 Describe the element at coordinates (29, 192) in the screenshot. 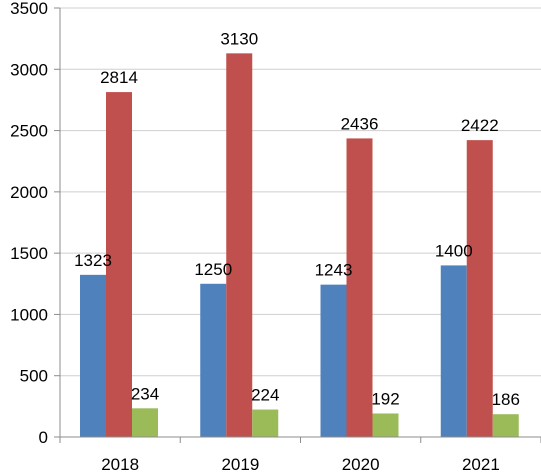

I see `y-tick-label: 2000` at that location.